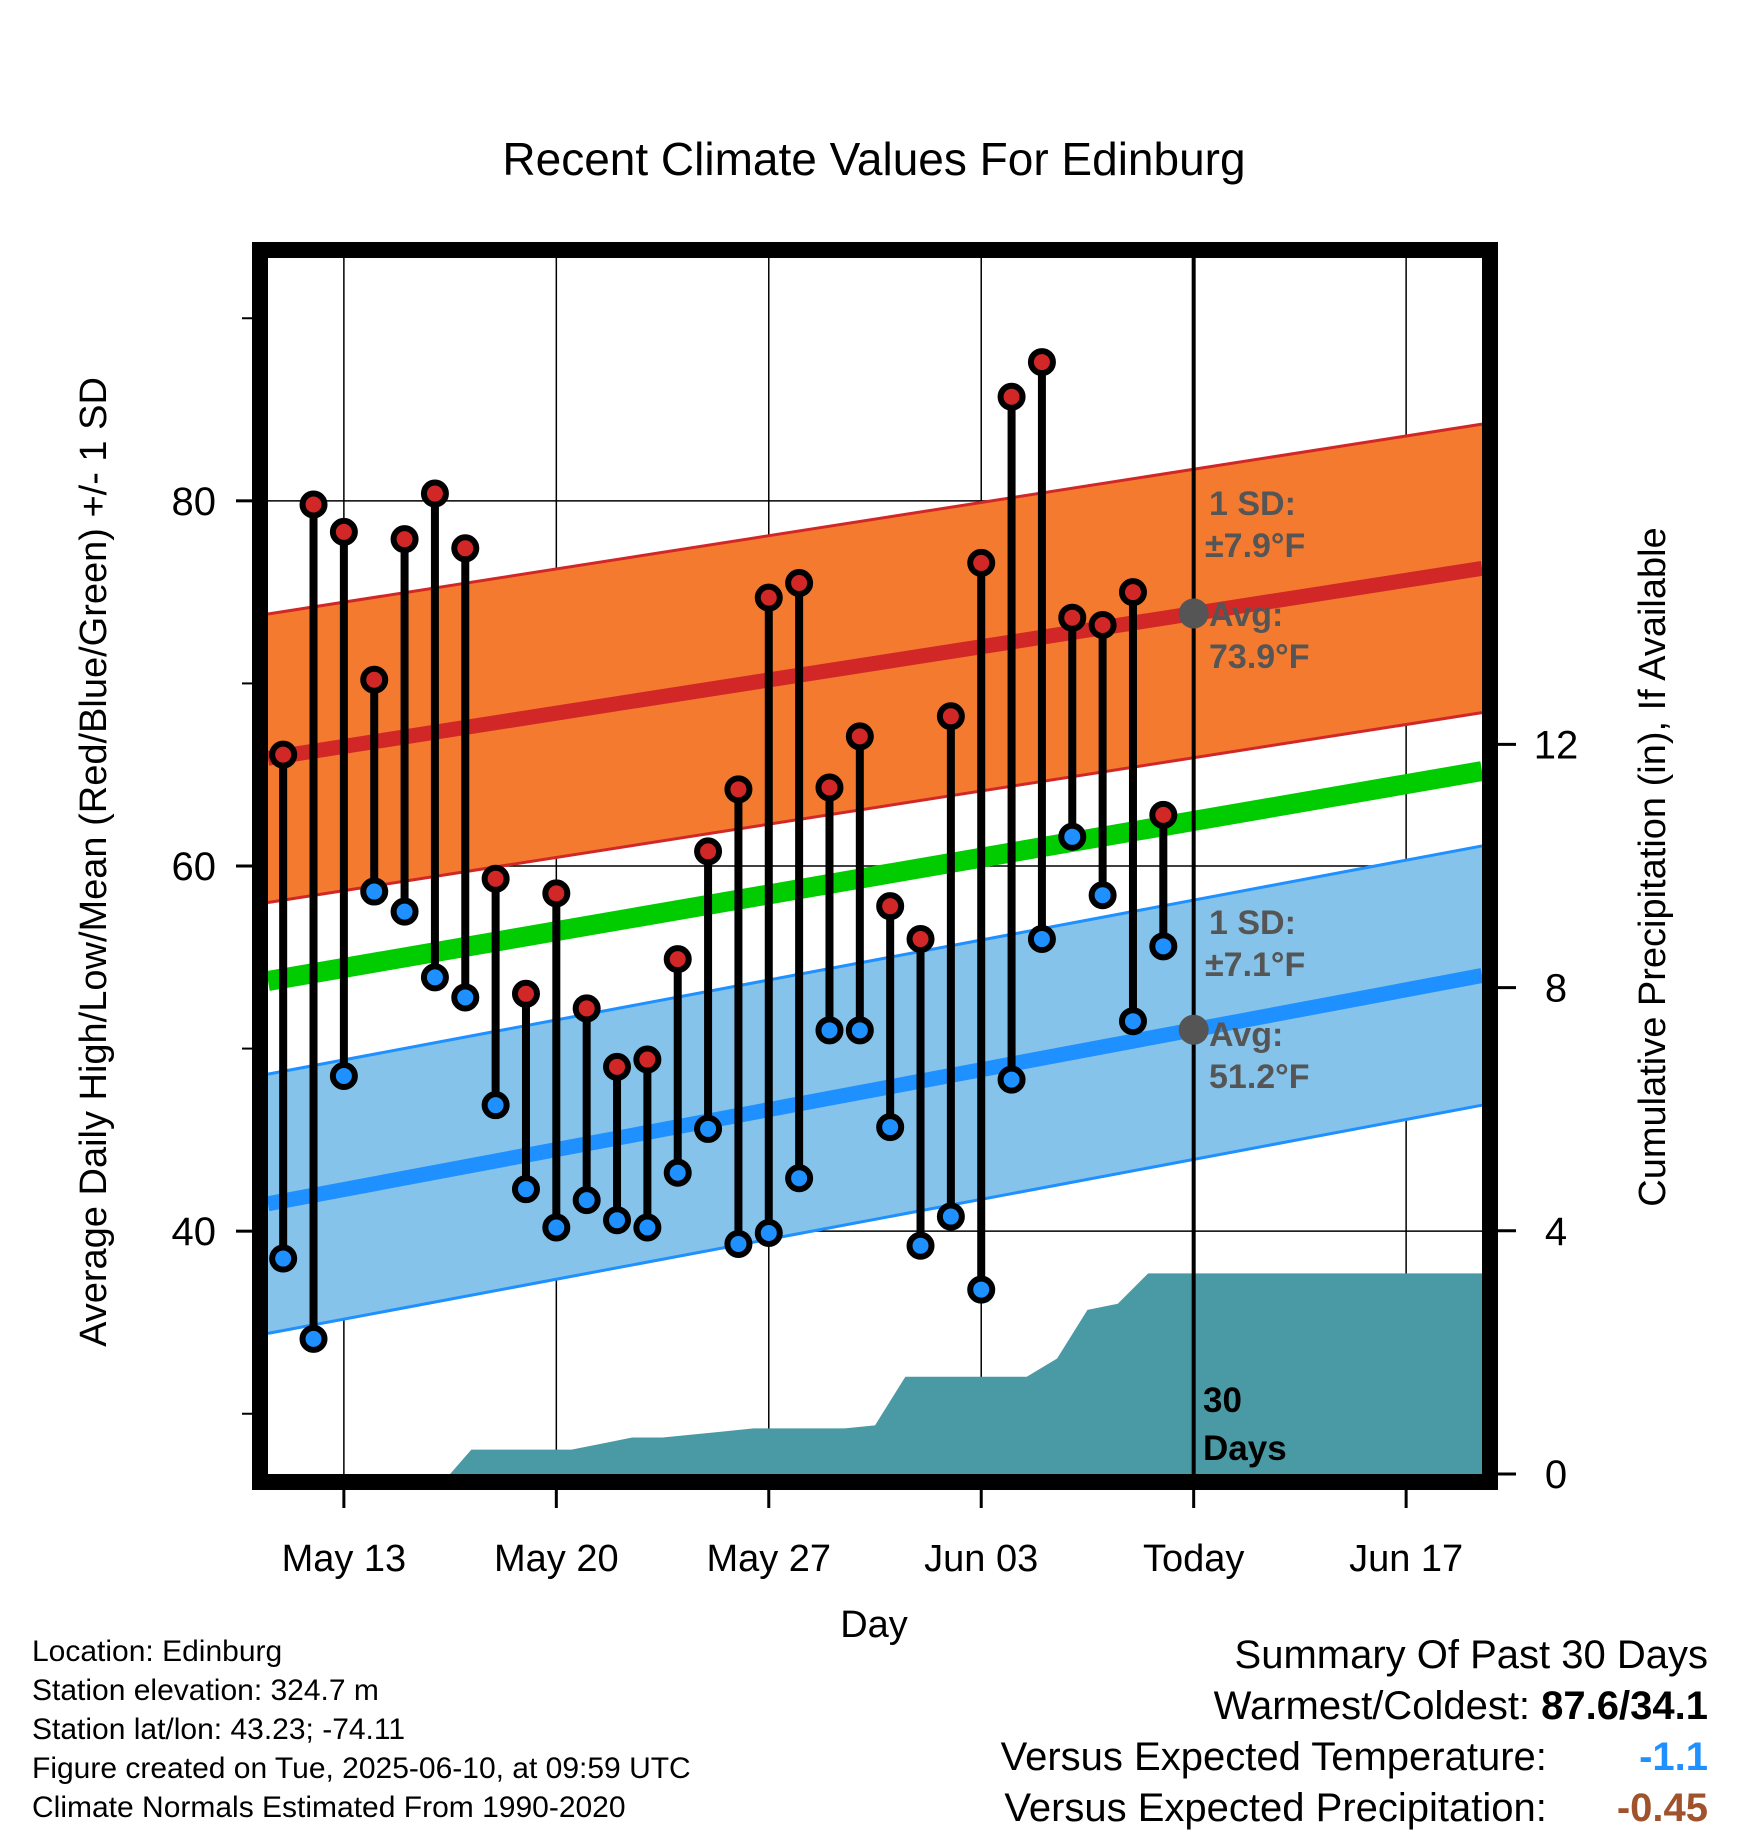  Describe the element at coordinates (194, 502) in the screenshot. I see `y-tick-label: 80` at that location.